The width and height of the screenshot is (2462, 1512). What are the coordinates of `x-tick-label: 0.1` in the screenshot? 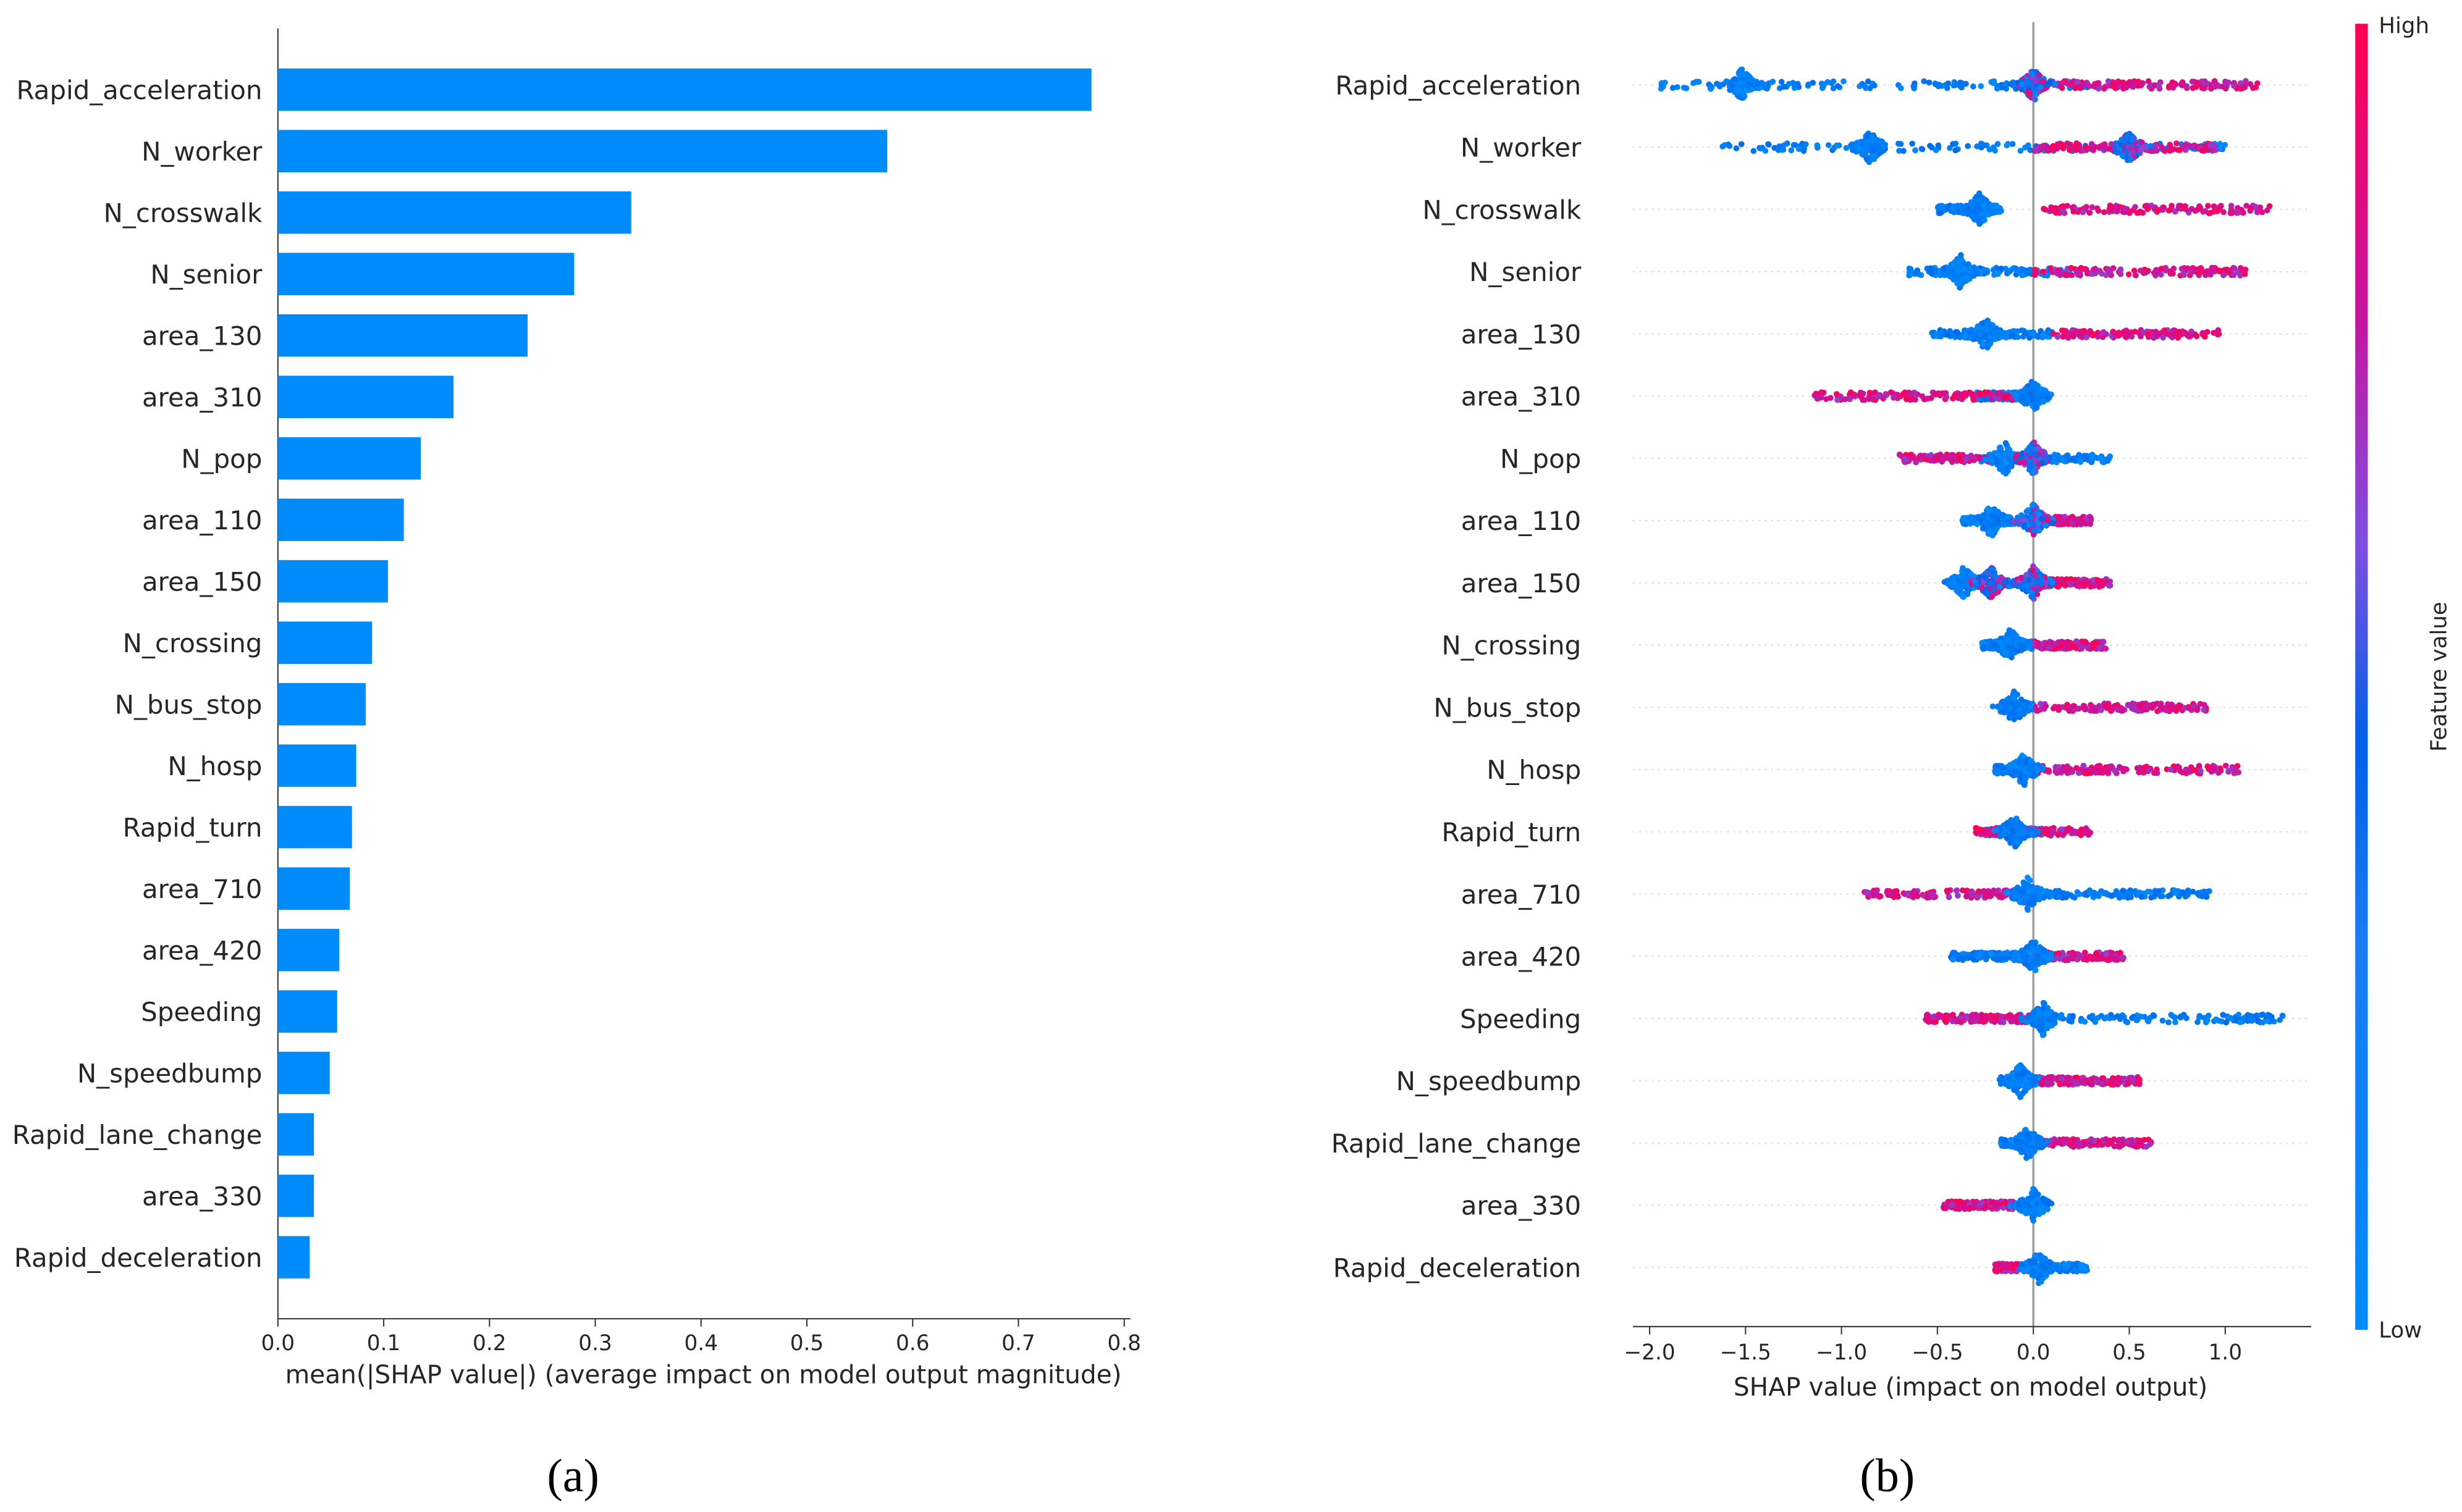 It's located at (384, 1343).